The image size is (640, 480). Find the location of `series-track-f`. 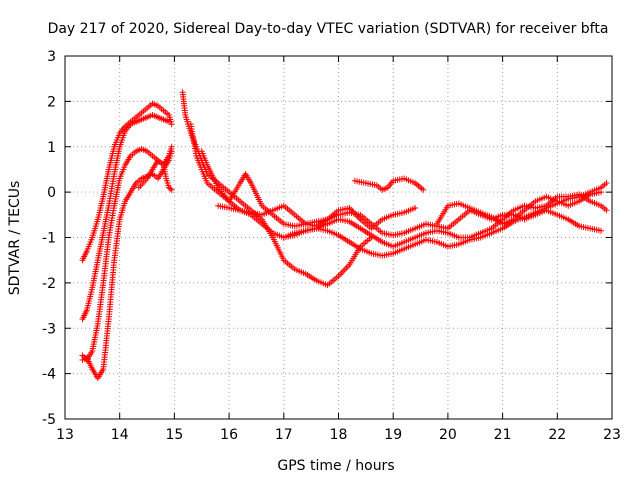

series-track-f is located at coordinates (277, 189).